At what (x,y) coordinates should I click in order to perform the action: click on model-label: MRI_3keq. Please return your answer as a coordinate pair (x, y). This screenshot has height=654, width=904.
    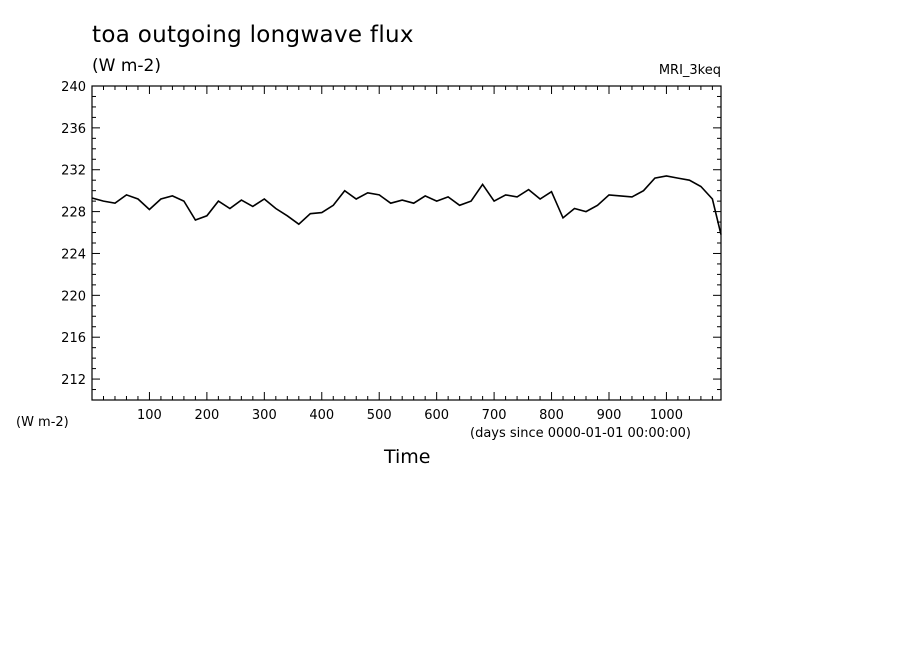
    Looking at the image, I should click on (689, 70).